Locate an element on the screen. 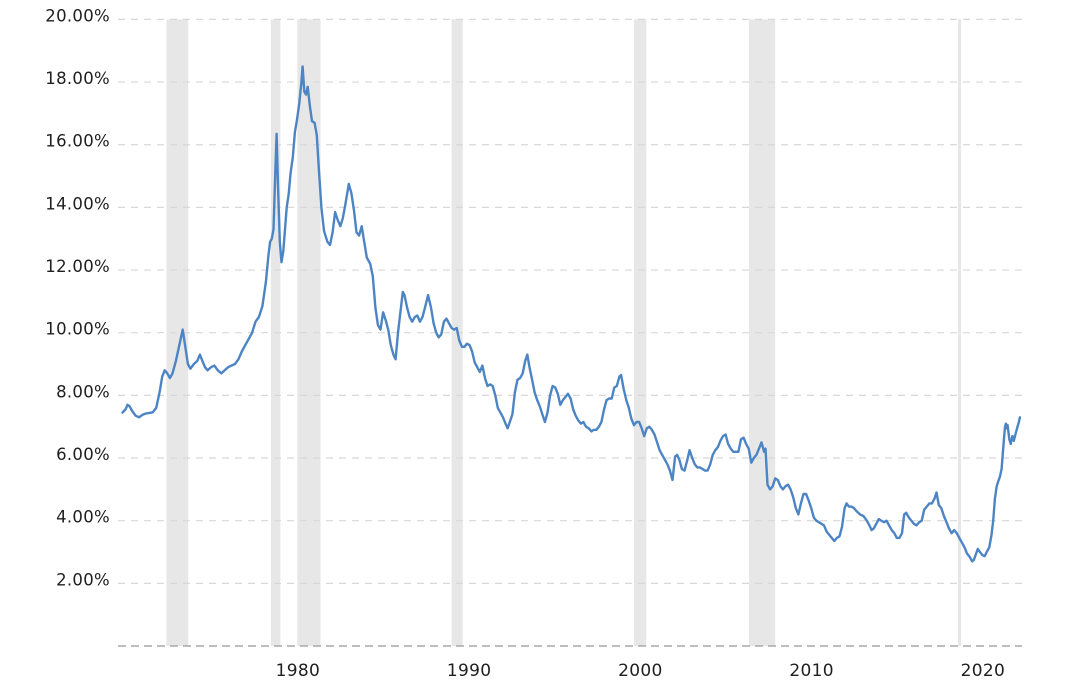  x-tick-label: 1990 is located at coordinates (469, 671).